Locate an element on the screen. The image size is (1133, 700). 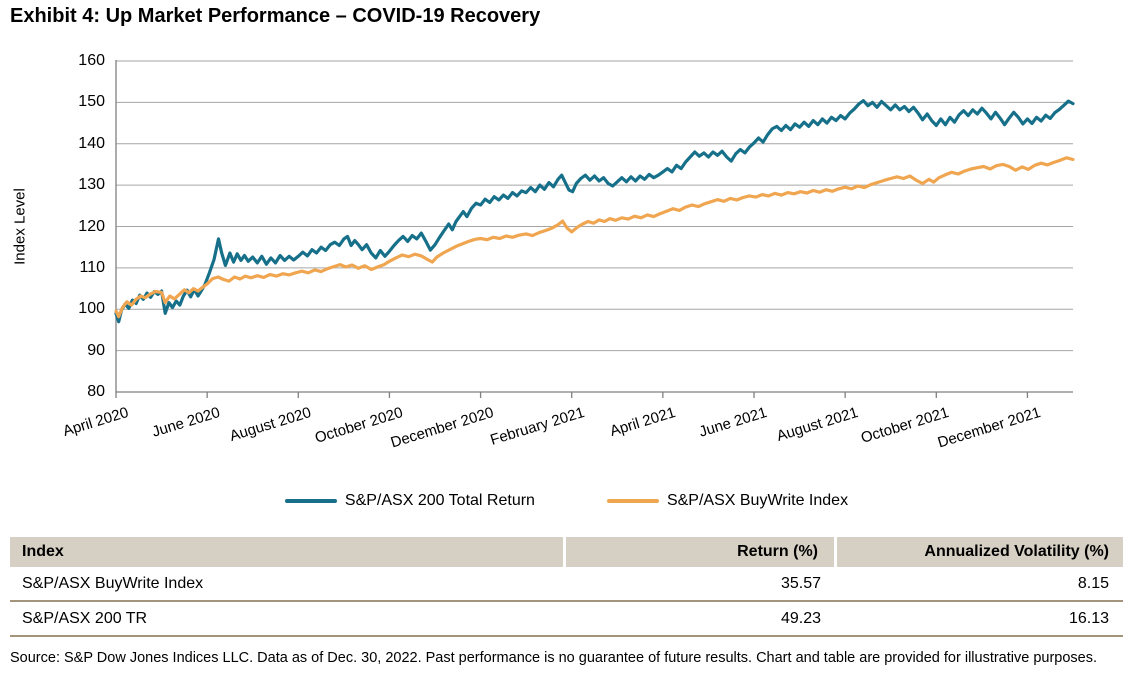
y-tick-label: 120 is located at coordinates (91, 226).